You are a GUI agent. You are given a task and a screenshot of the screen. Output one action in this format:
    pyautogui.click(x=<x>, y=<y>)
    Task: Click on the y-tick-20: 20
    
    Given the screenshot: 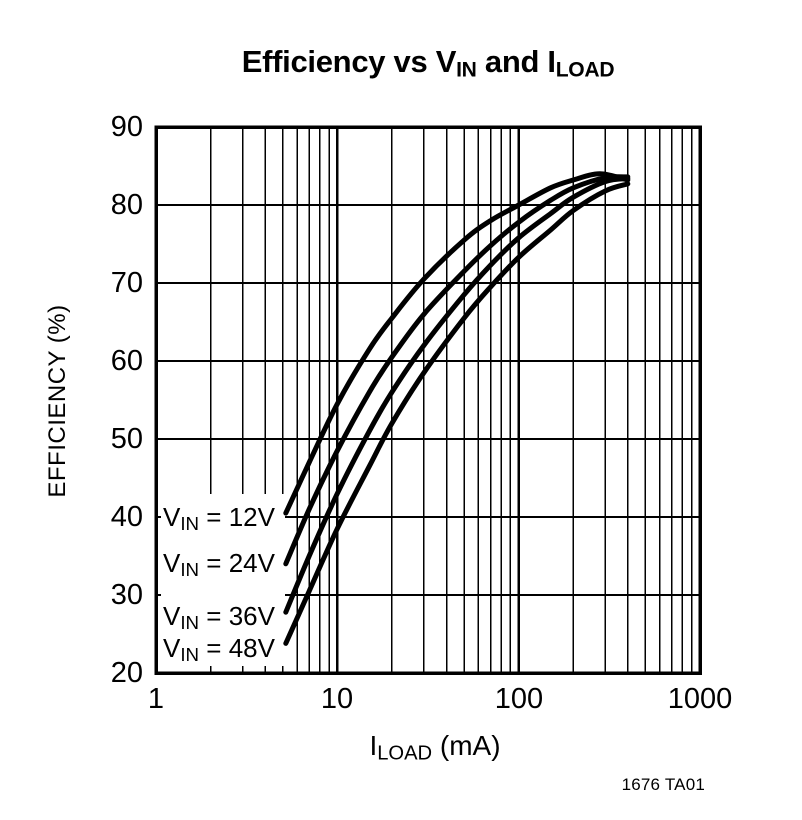 What is the action you would take?
    pyautogui.click(x=126, y=673)
    